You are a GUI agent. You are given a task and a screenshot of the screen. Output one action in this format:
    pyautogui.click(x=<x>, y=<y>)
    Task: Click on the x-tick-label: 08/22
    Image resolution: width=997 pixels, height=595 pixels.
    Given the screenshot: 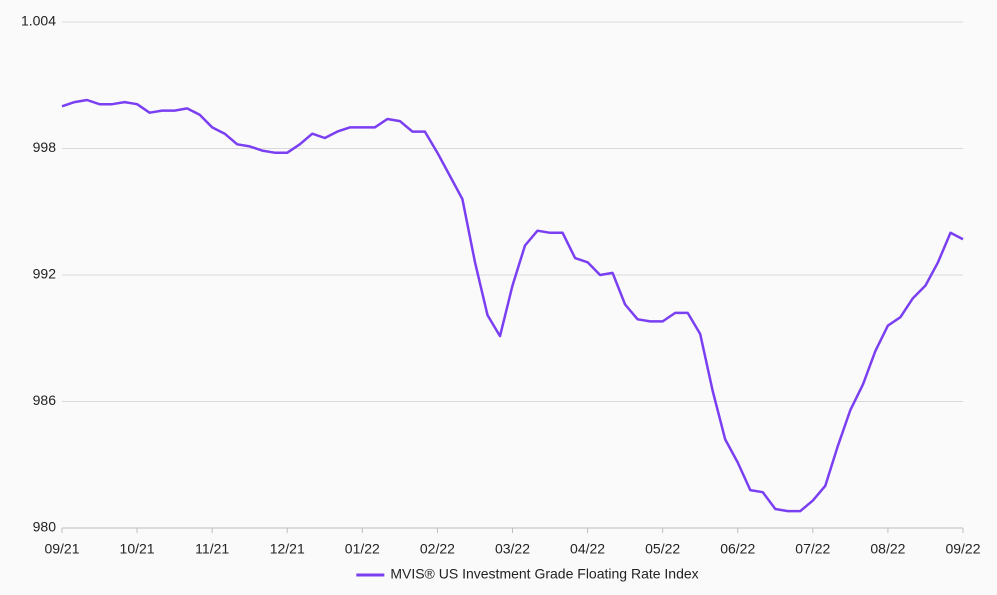 What is the action you would take?
    pyautogui.click(x=887, y=549)
    